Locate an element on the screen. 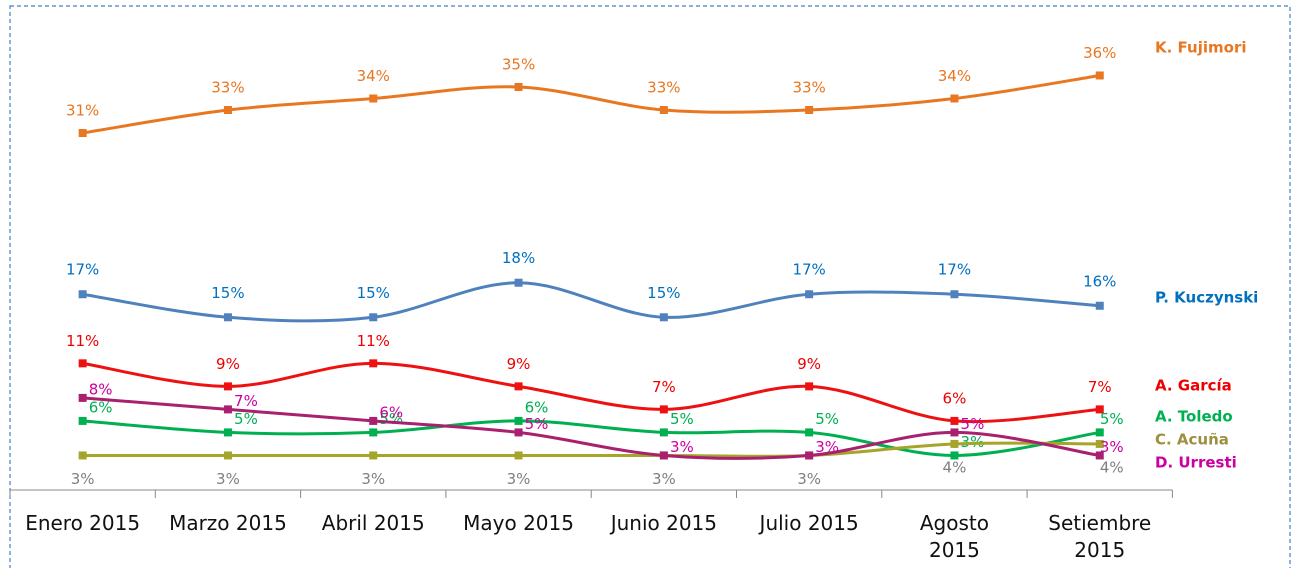 The height and width of the screenshot is (568, 1300). legend-label: P. Kuczynski is located at coordinates (1206, 298).